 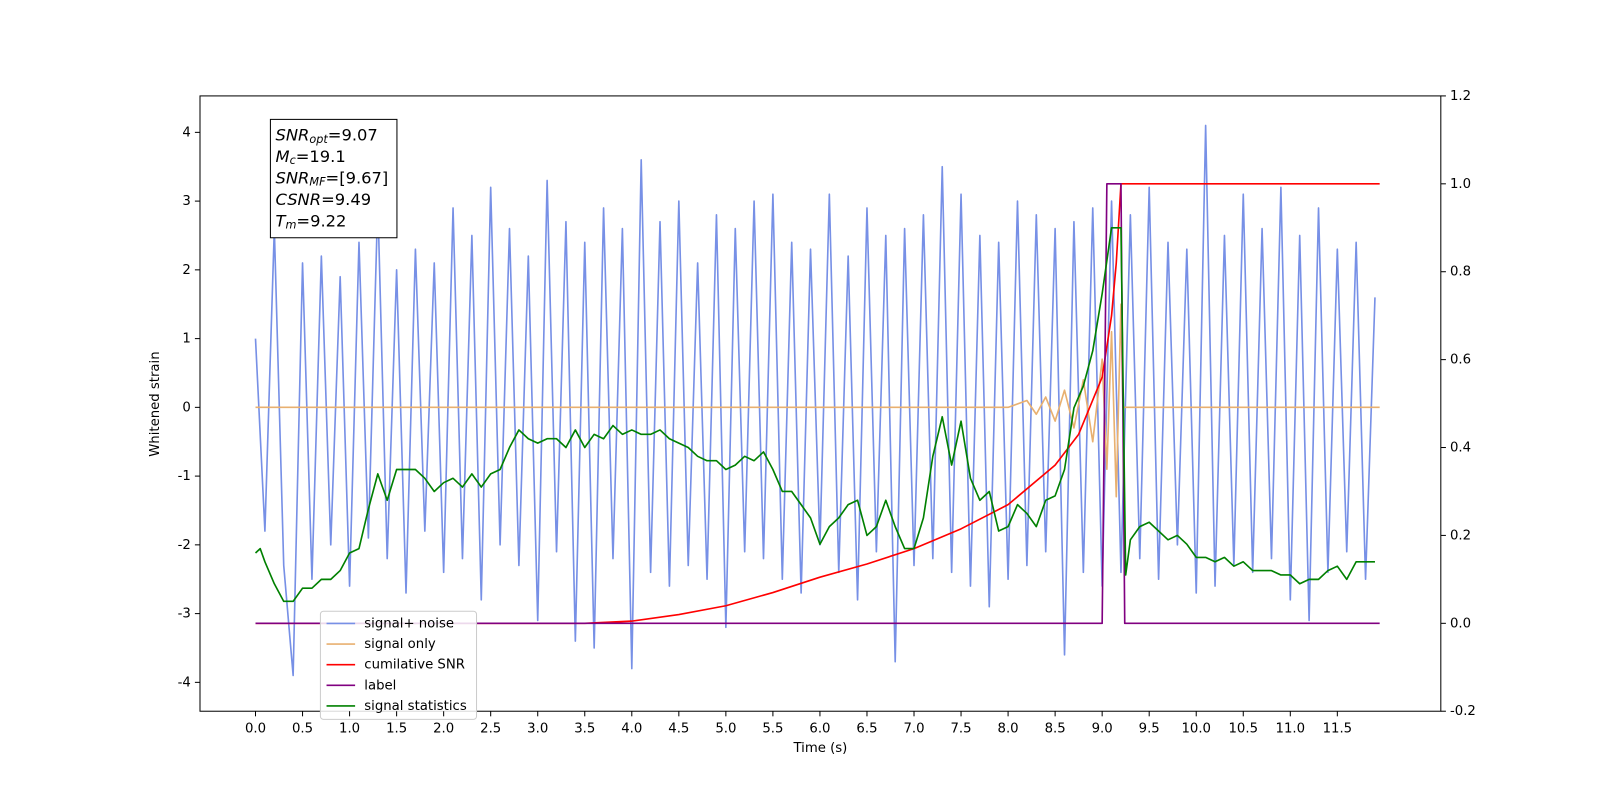 What do you see at coordinates (819, 748) in the screenshot?
I see `x-axis-label: Time (s)` at bounding box center [819, 748].